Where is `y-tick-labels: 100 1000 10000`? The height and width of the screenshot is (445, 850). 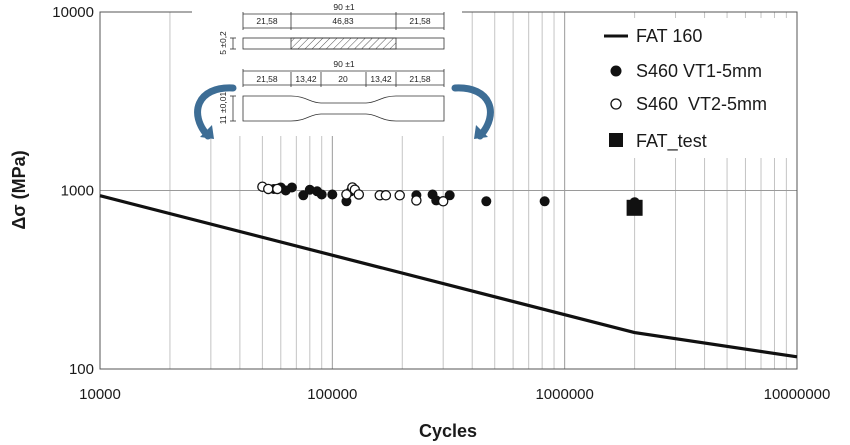 y-tick-labels: 100 1000 10000 is located at coordinates (73, 191).